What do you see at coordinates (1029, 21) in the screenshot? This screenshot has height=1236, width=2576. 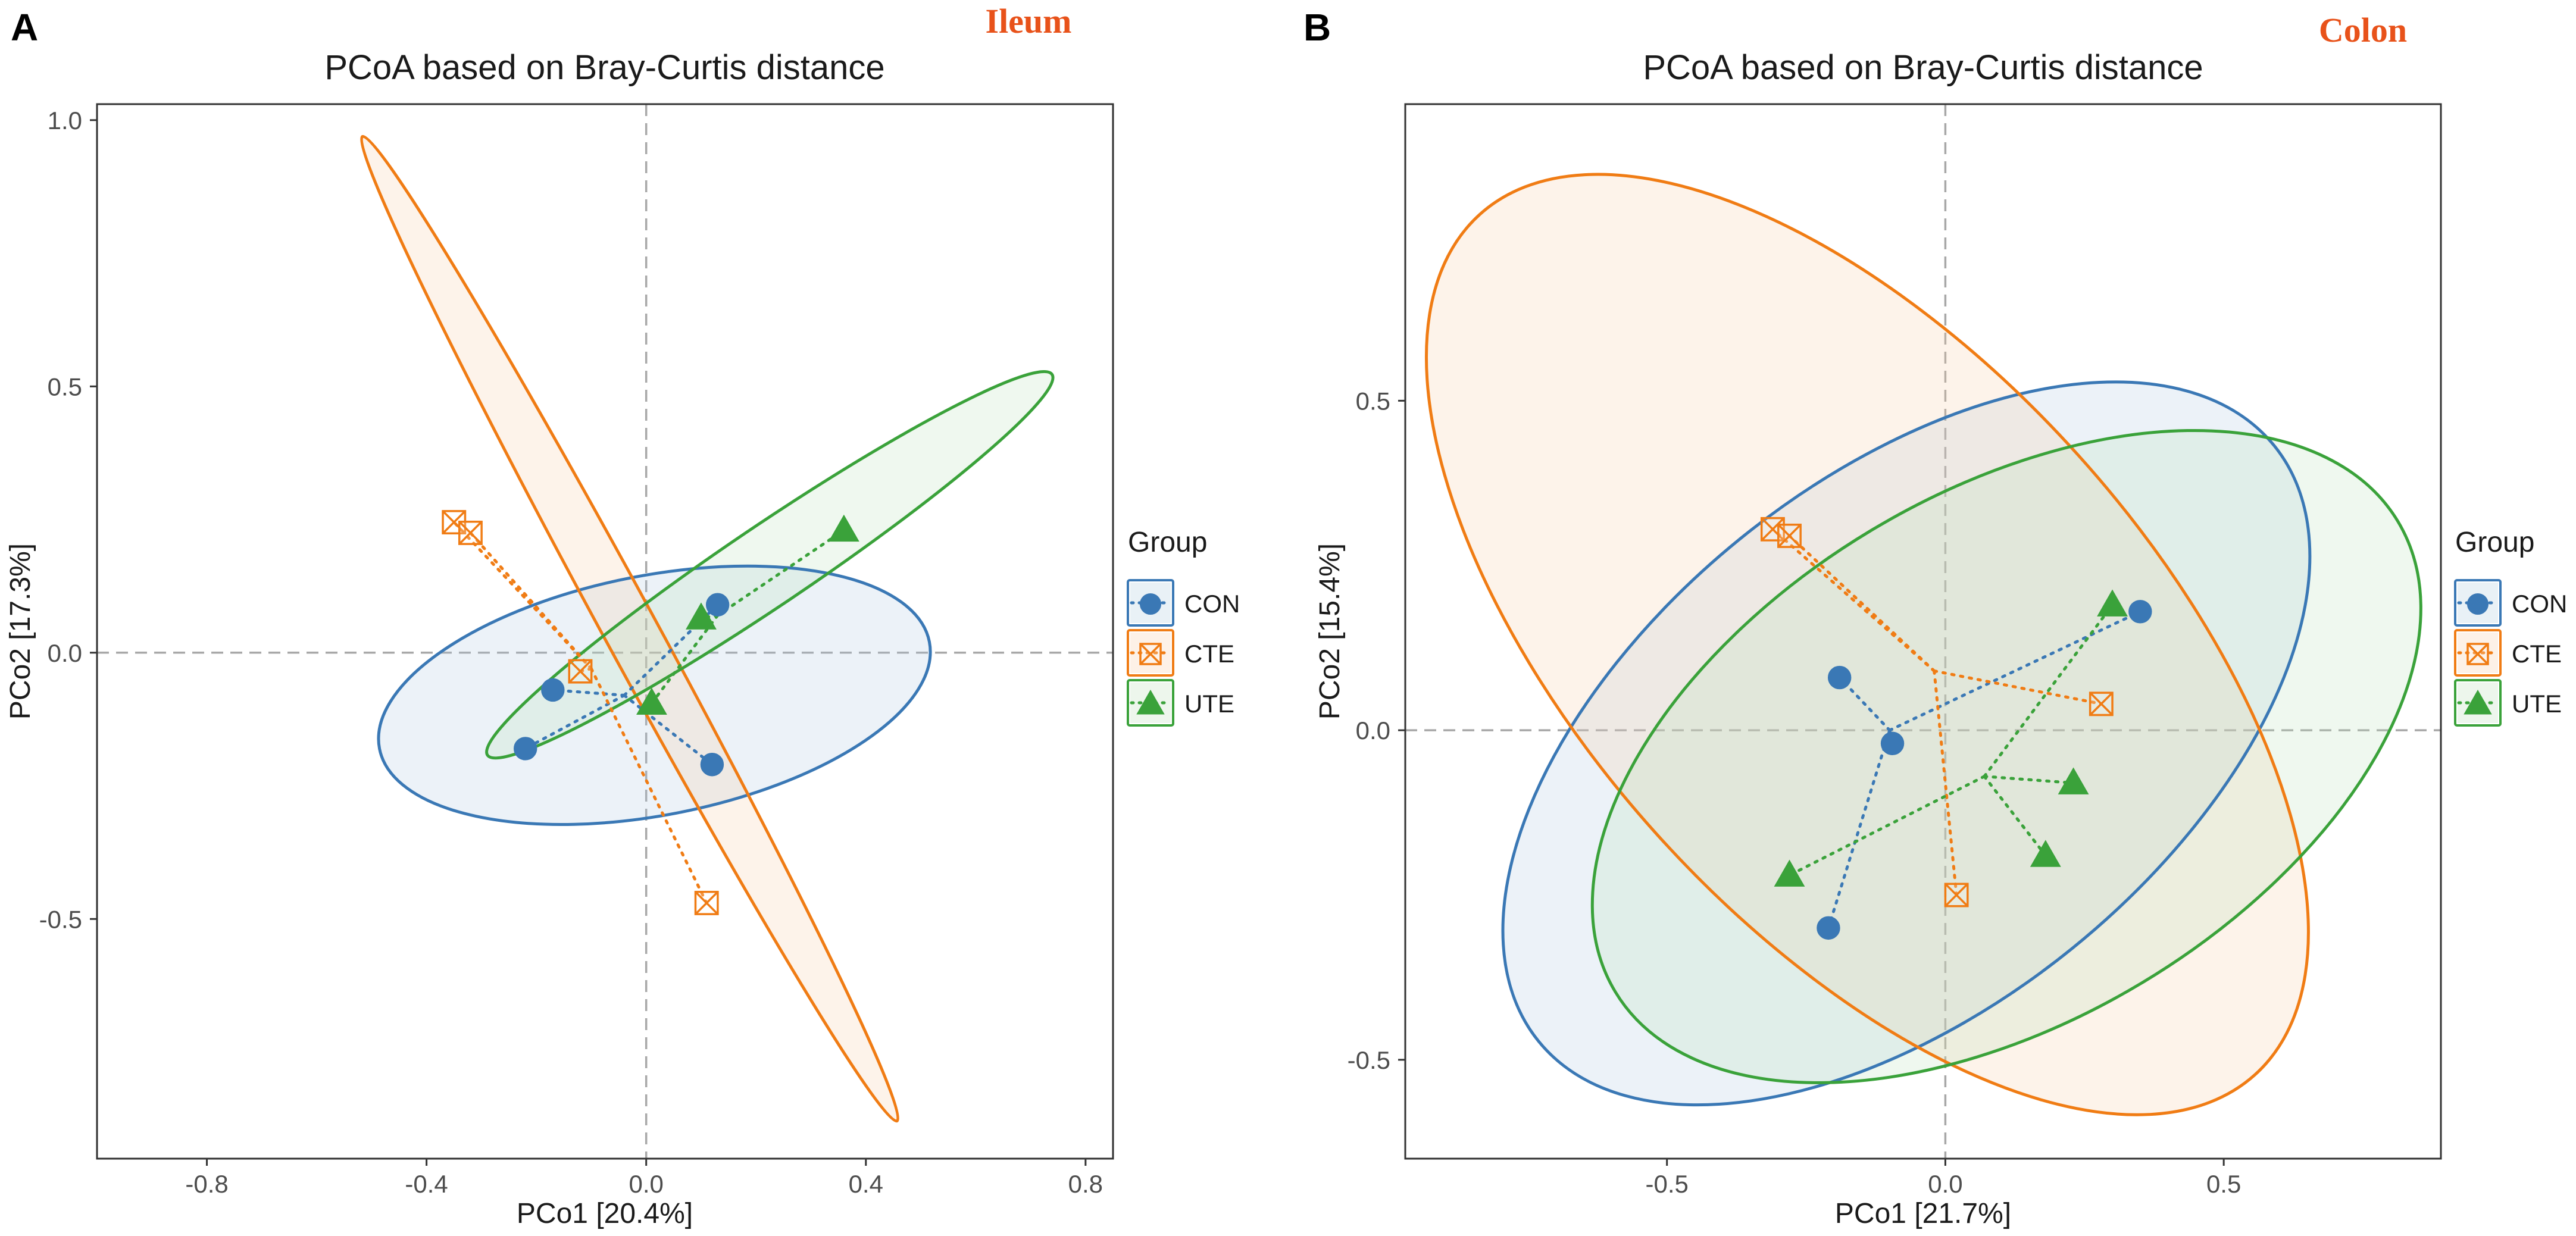 I see `tissue-label: Ileum` at bounding box center [1029, 21].